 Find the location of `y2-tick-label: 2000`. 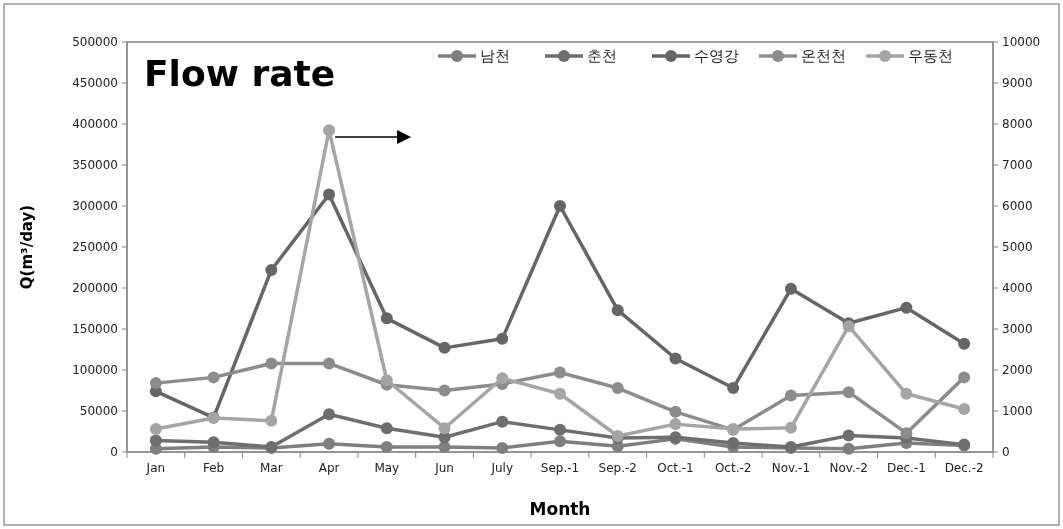

y2-tick-label: 2000 is located at coordinates (1017, 370).